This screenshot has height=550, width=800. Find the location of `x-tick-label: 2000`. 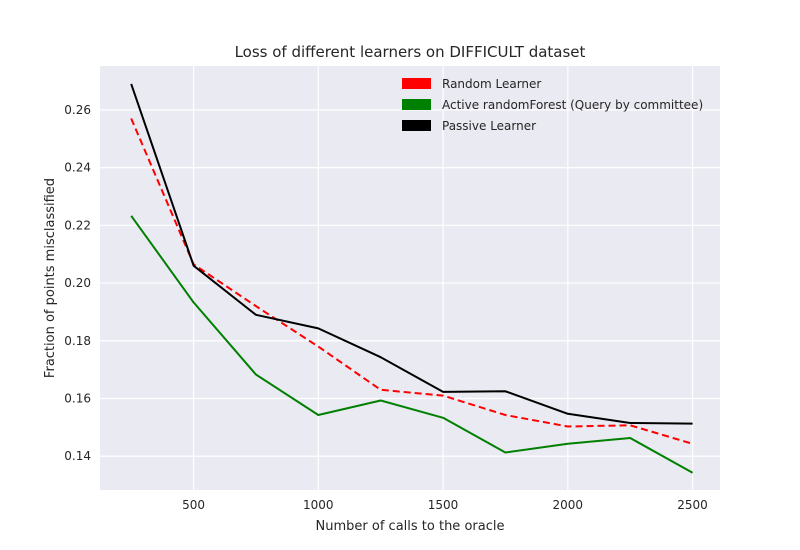

x-tick-label: 2000 is located at coordinates (568, 505).